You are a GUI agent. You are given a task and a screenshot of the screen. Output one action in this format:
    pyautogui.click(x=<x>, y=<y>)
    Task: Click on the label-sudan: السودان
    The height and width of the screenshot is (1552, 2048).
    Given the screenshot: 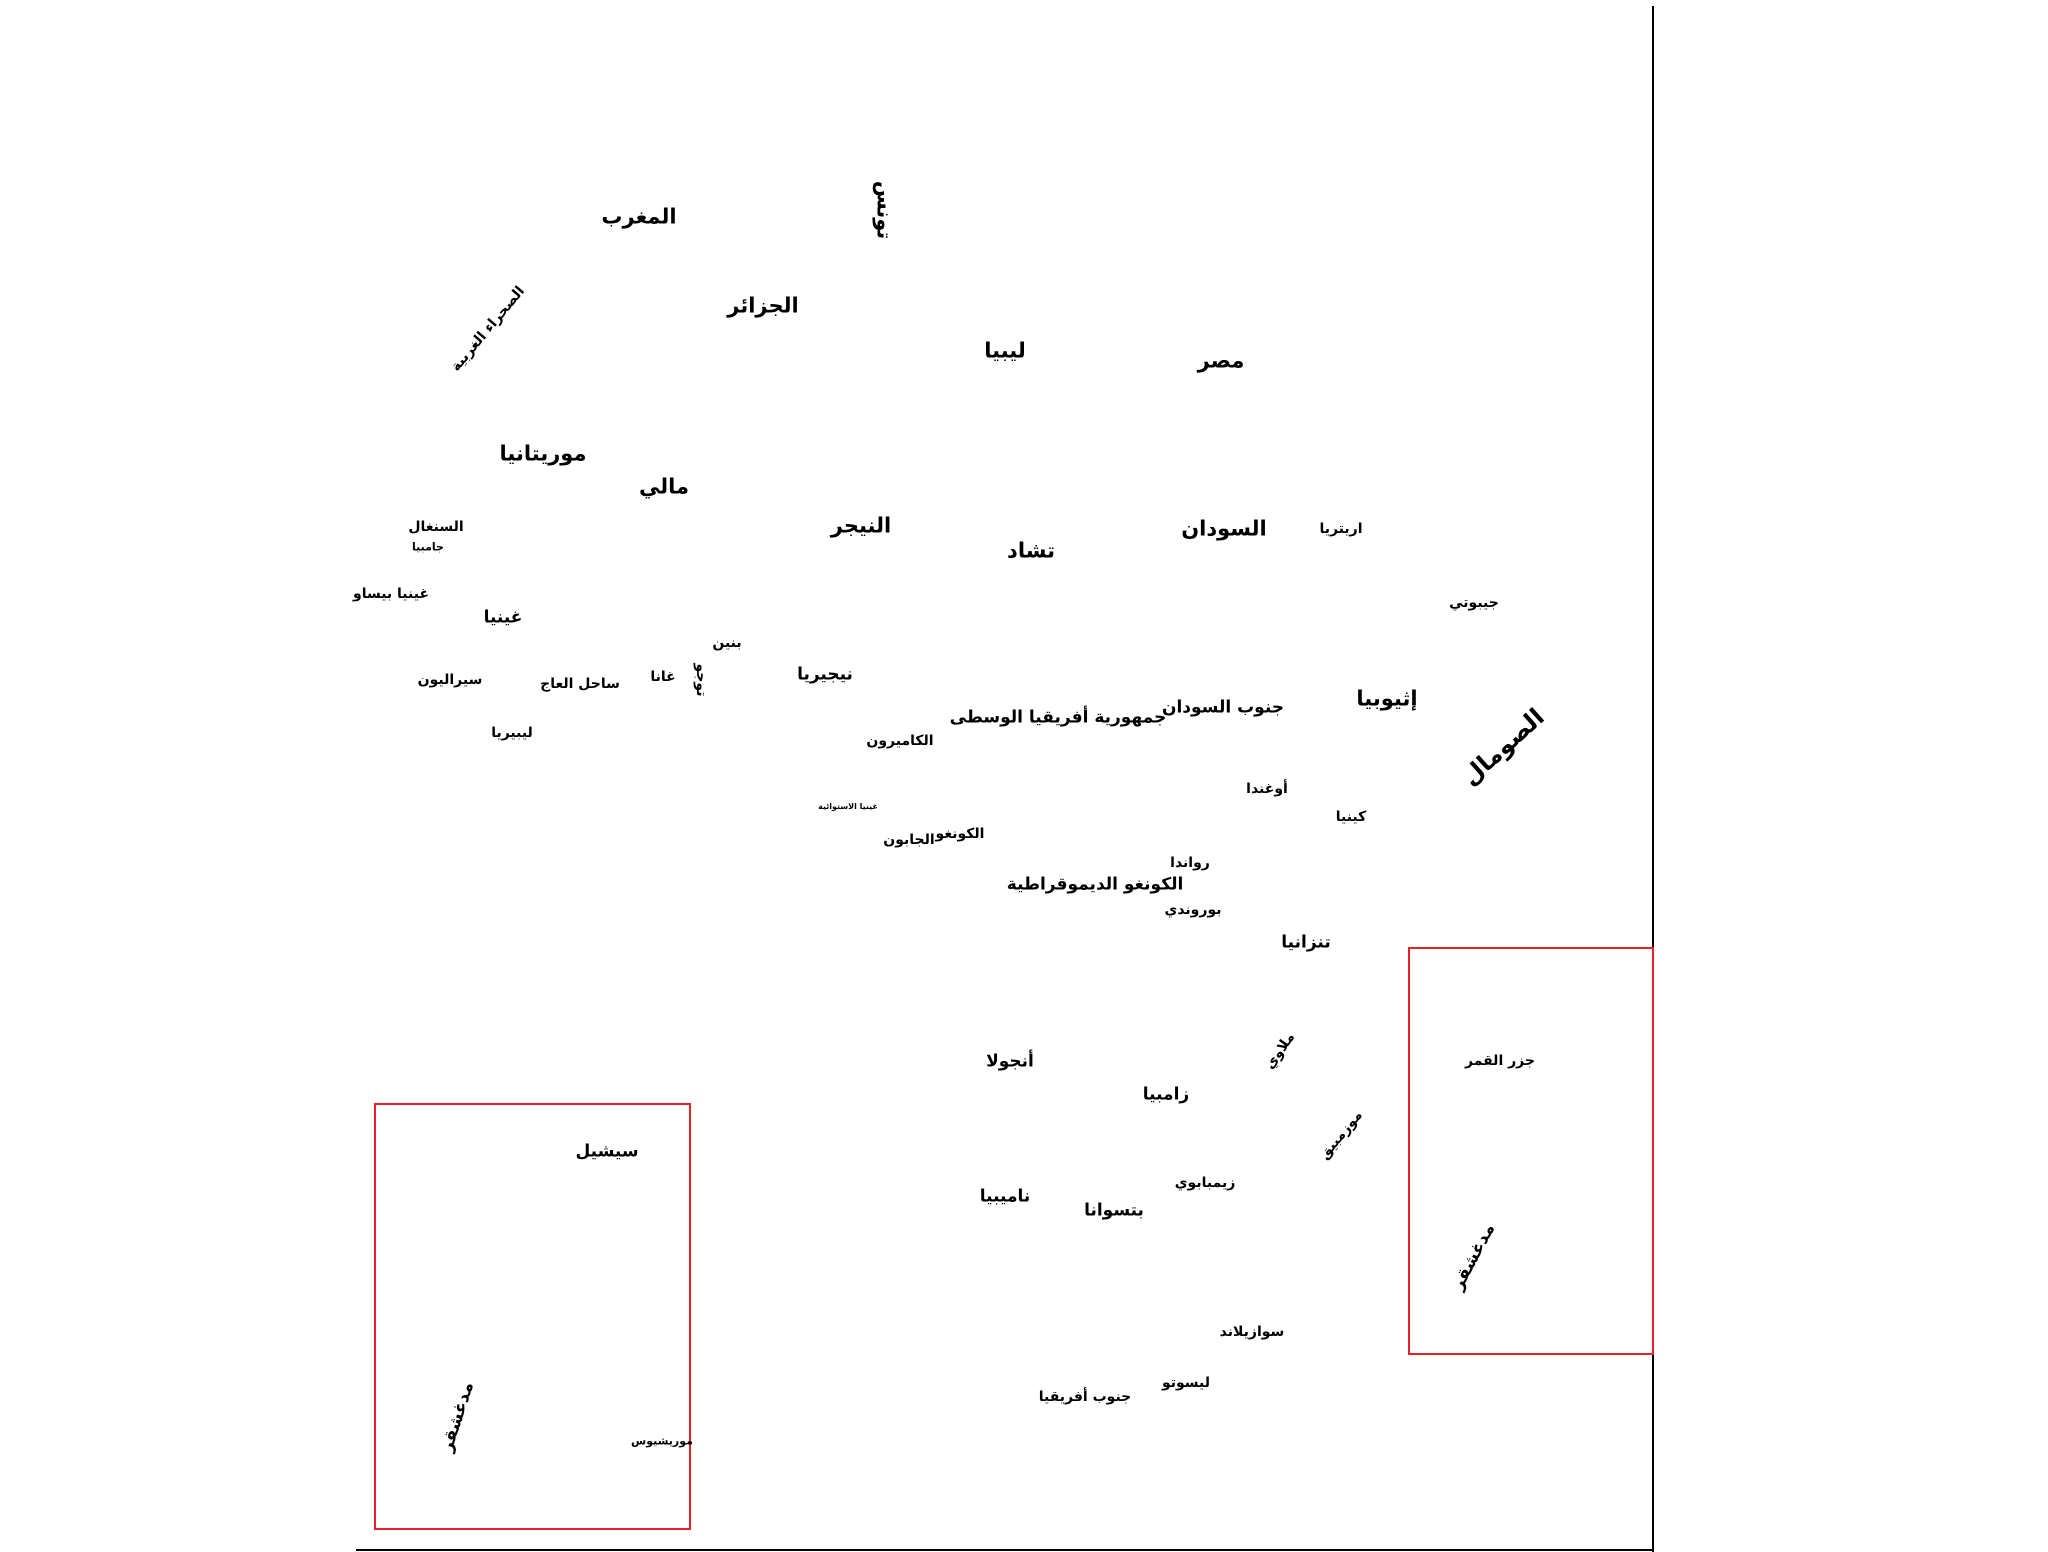 What is the action you would take?
    pyautogui.click(x=1224, y=528)
    